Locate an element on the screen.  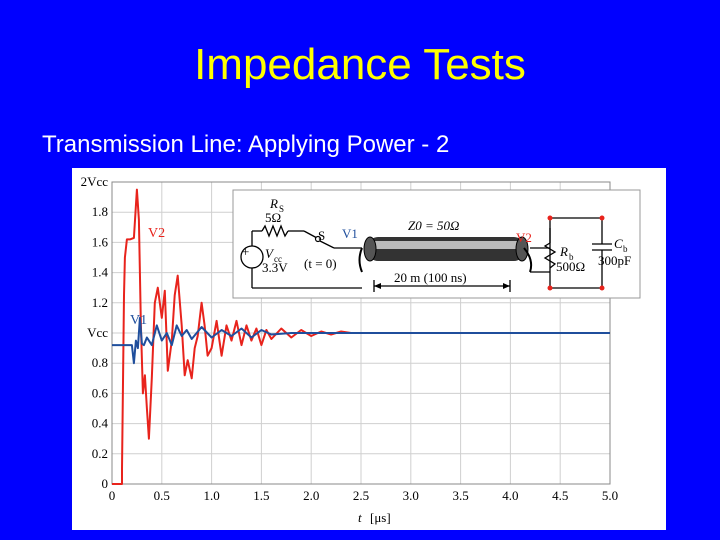
switch-label: S is located at coordinates (321, 235).